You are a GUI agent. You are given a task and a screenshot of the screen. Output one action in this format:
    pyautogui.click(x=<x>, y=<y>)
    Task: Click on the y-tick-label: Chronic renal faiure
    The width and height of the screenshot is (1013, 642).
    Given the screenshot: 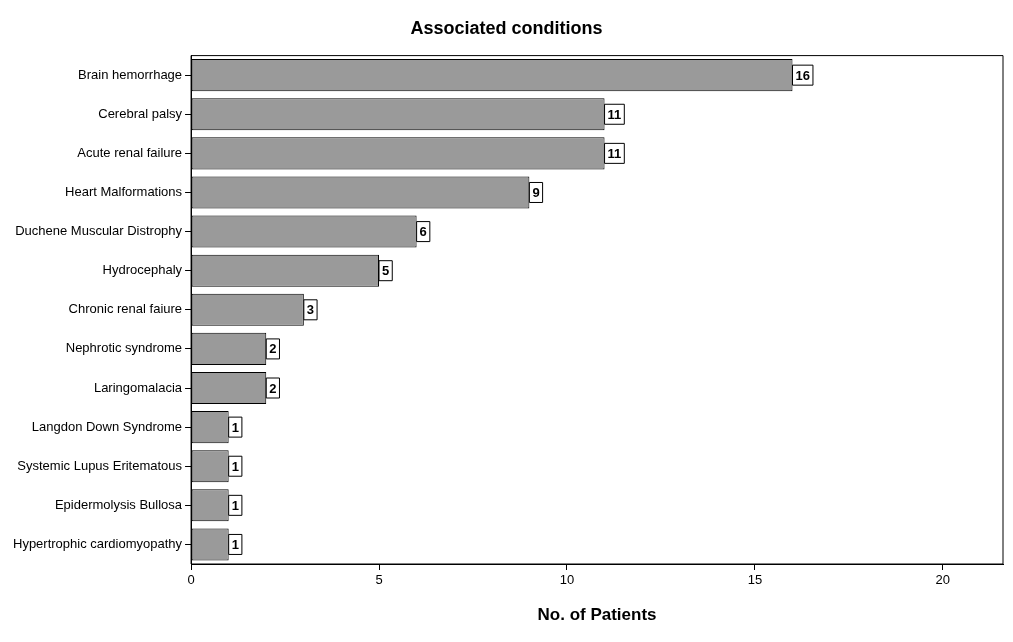 What is the action you would take?
    pyautogui.click(x=125, y=309)
    